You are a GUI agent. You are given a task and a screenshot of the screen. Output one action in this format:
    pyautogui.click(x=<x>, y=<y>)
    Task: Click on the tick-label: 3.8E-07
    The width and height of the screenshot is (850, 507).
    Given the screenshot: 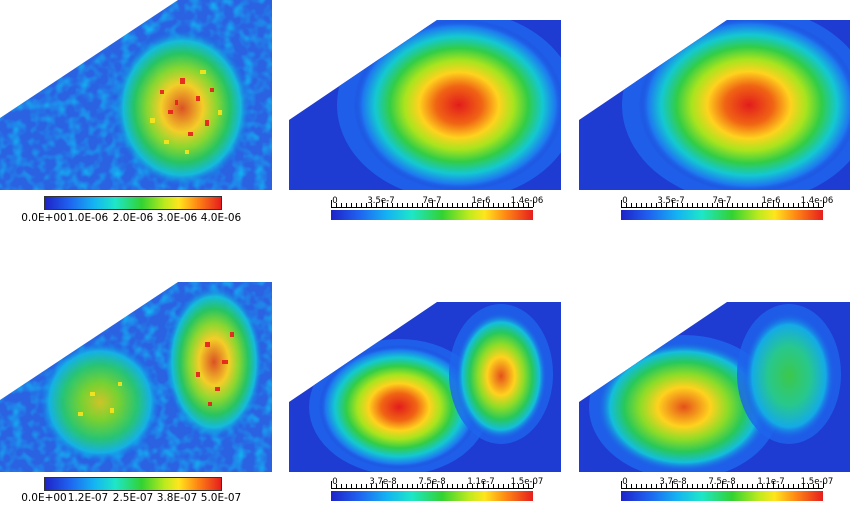 What is the action you would take?
    pyautogui.click(x=177, y=498)
    